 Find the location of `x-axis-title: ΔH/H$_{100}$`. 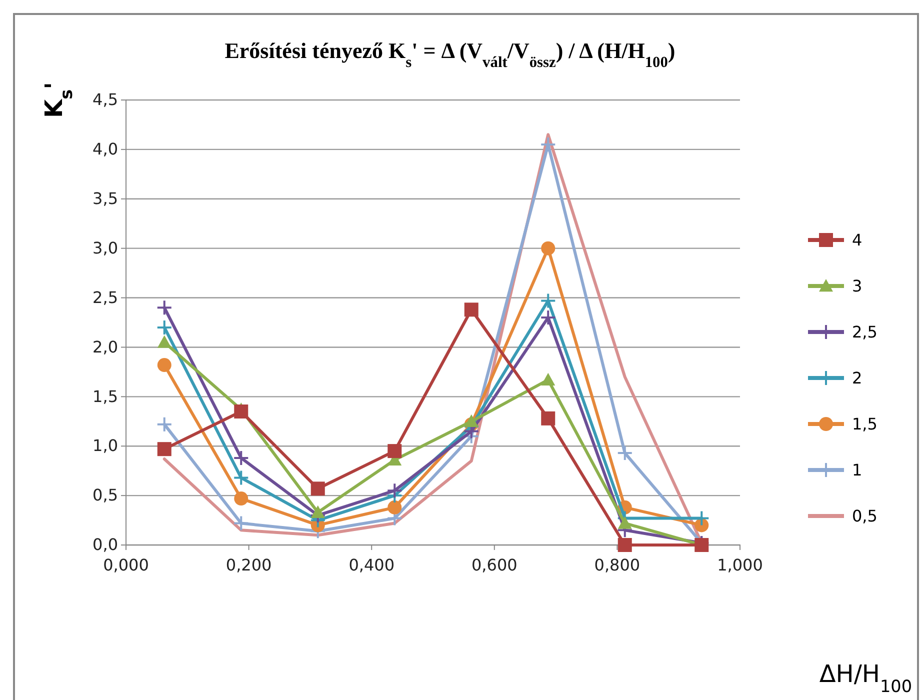

x-axis-title: ΔH/H$_{100}$ is located at coordinates (865, 678).